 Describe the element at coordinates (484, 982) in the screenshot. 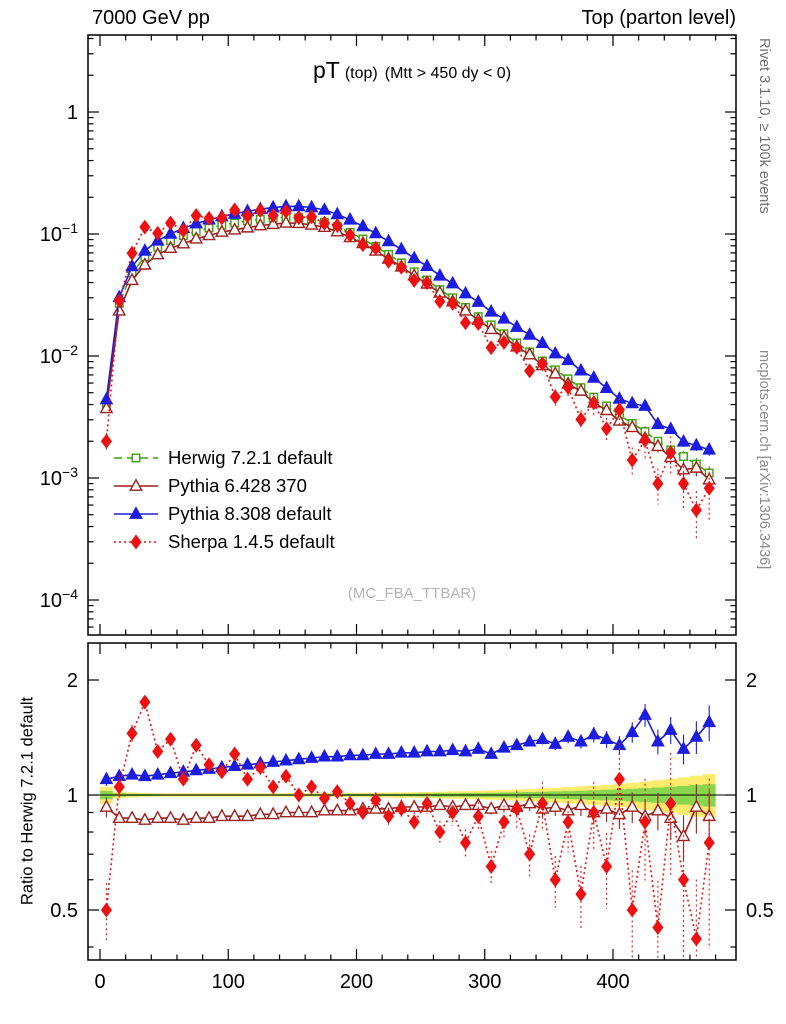

I see `tick-label: 300` at that location.